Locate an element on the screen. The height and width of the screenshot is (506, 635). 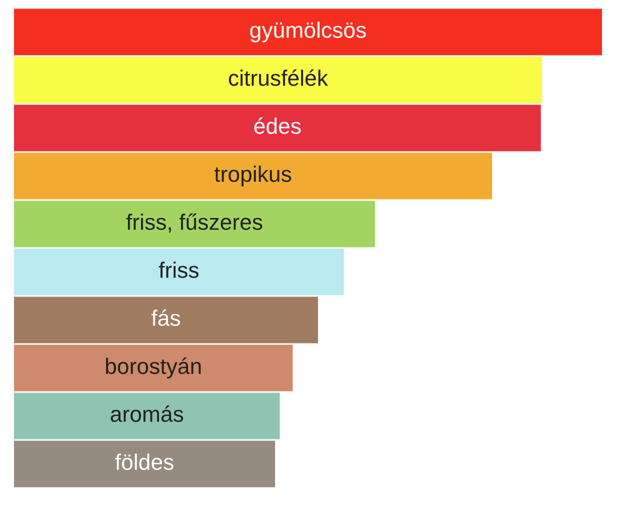
y-tick-label: borostyán is located at coordinates (153, 368).